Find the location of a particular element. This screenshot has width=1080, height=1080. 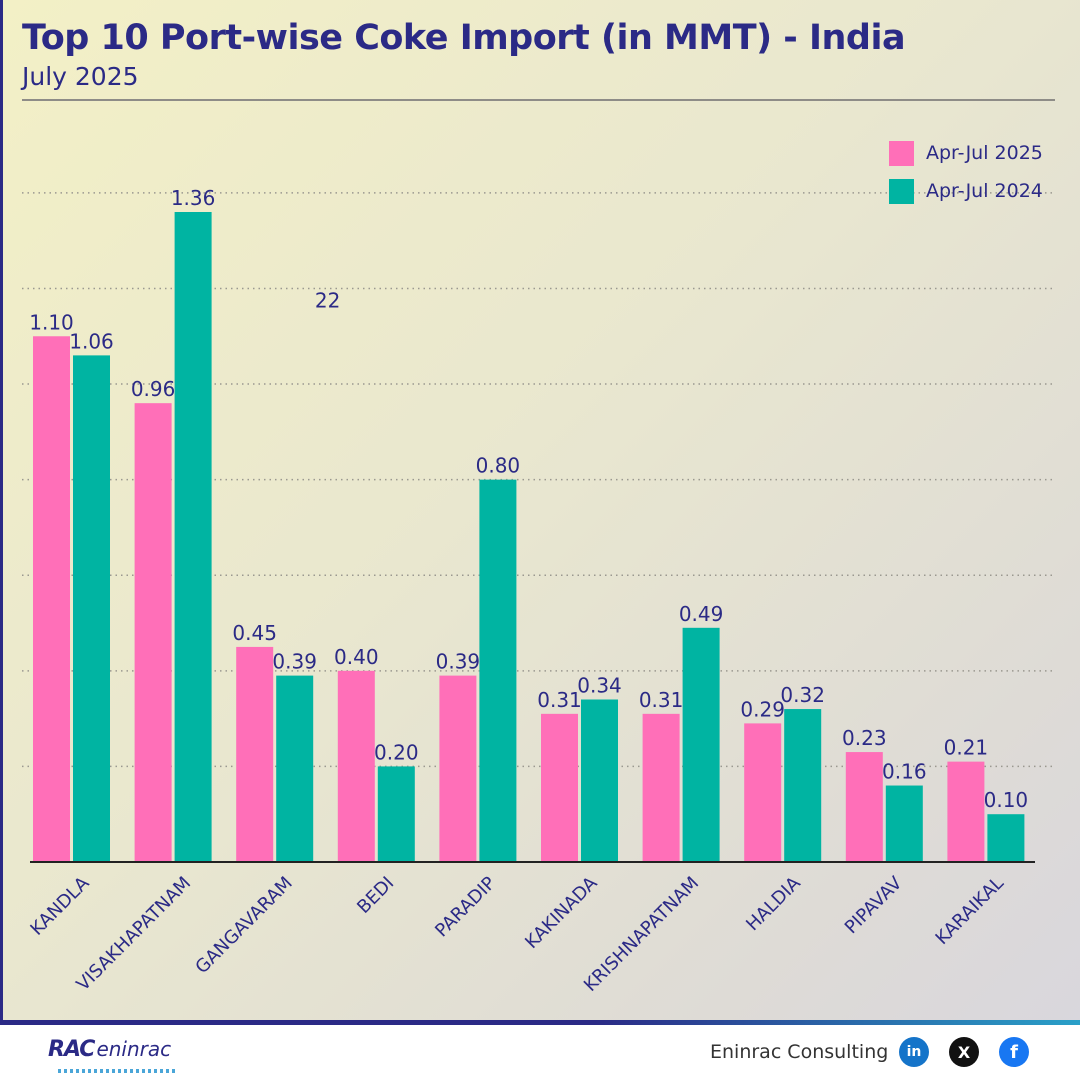

data-label: 0.45 is located at coordinates (254, 633).